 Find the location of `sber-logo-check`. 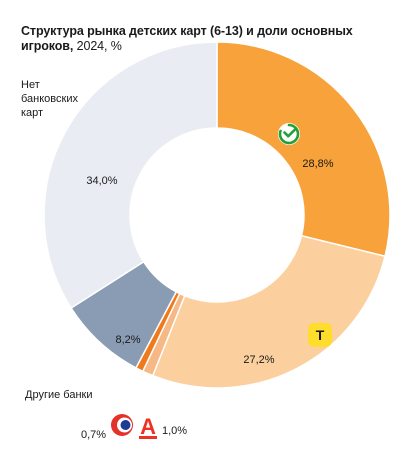

sber-logo-check is located at coordinates (290, 132).